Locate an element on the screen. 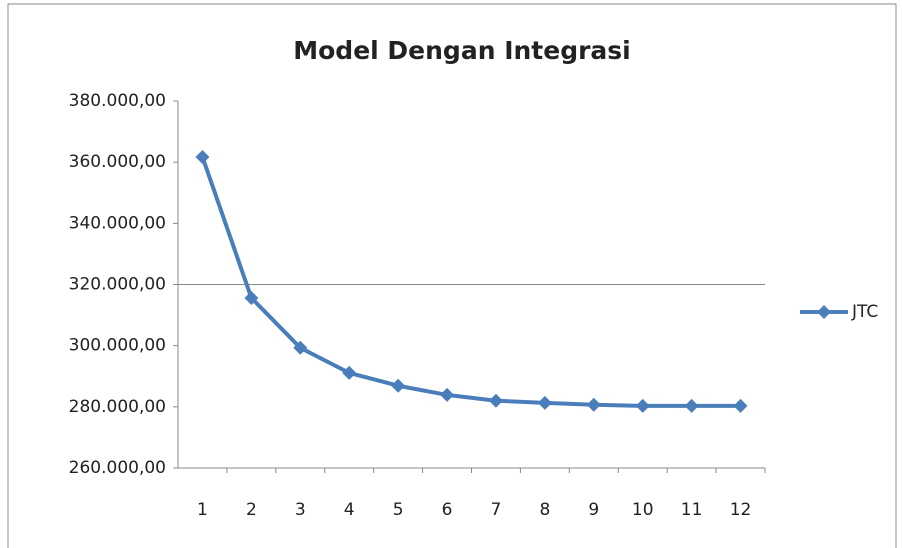 This screenshot has height=548, width=902. x-tick-label: 1 is located at coordinates (202, 510).